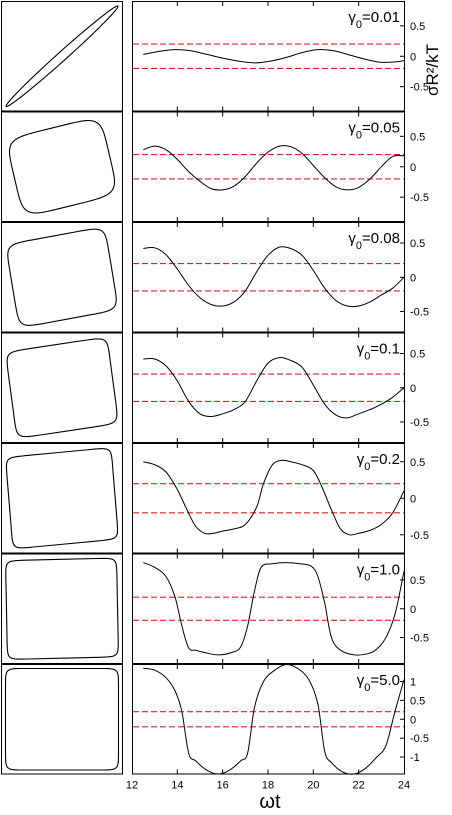  I want to click on x-tick-label: 14, so click(177, 786).